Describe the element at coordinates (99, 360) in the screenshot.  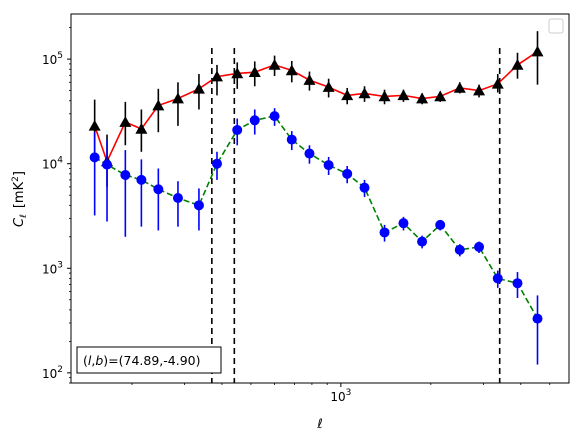
I see `annotation-var-b: b` at that location.